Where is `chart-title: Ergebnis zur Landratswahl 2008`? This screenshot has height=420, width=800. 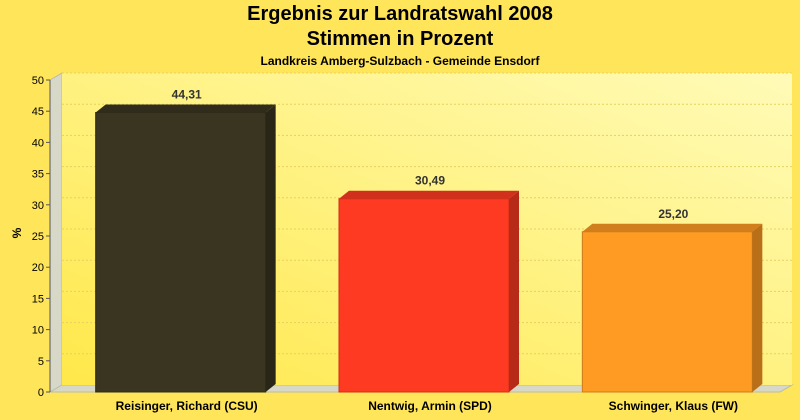
chart-title: Ergebnis zur Landratswahl 2008 is located at coordinates (400, 14).